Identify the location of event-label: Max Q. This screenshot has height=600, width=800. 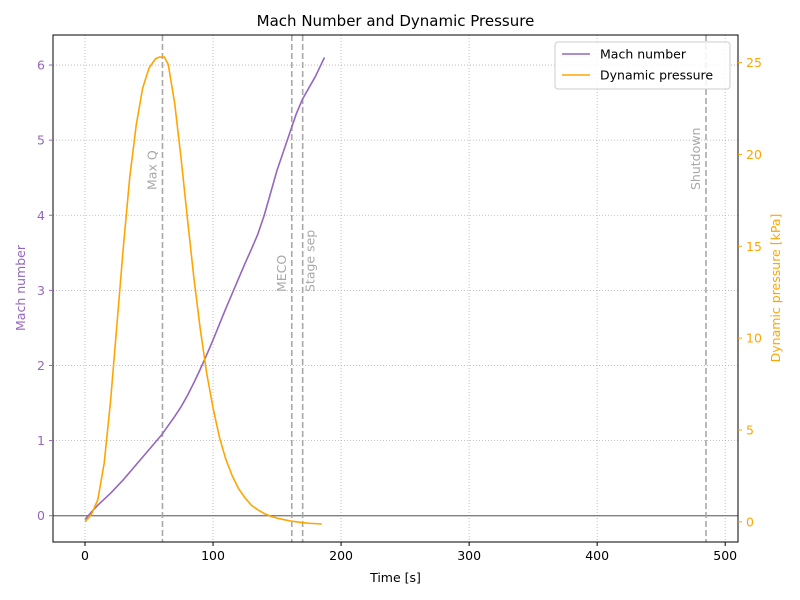
(151, 170).